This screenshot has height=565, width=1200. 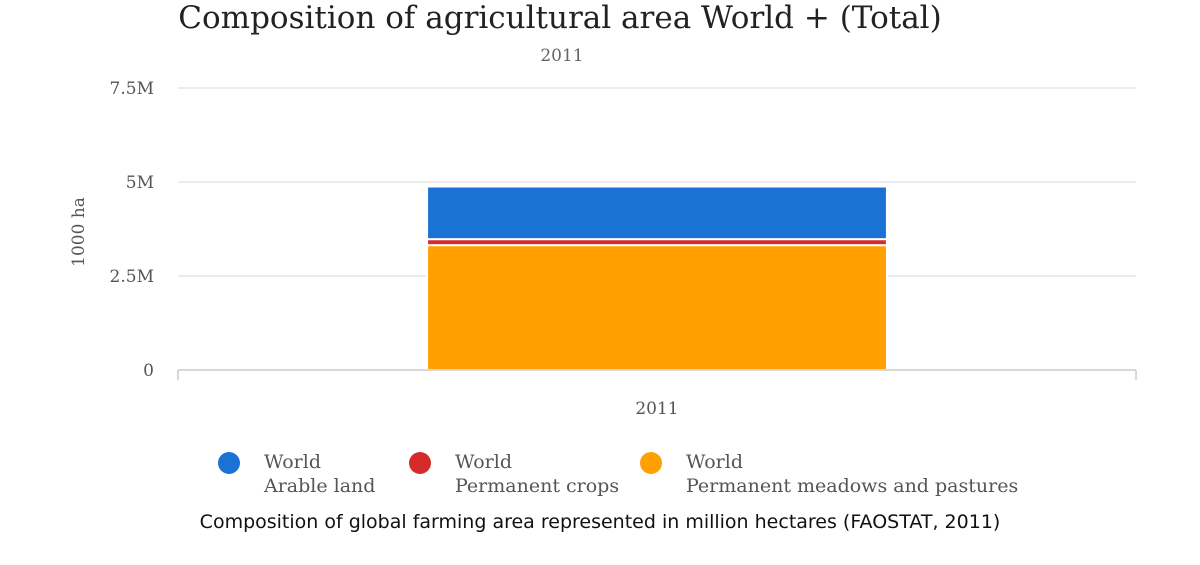 I want to click on legend-label-line2: Arable land, so click(x=320, y=486).